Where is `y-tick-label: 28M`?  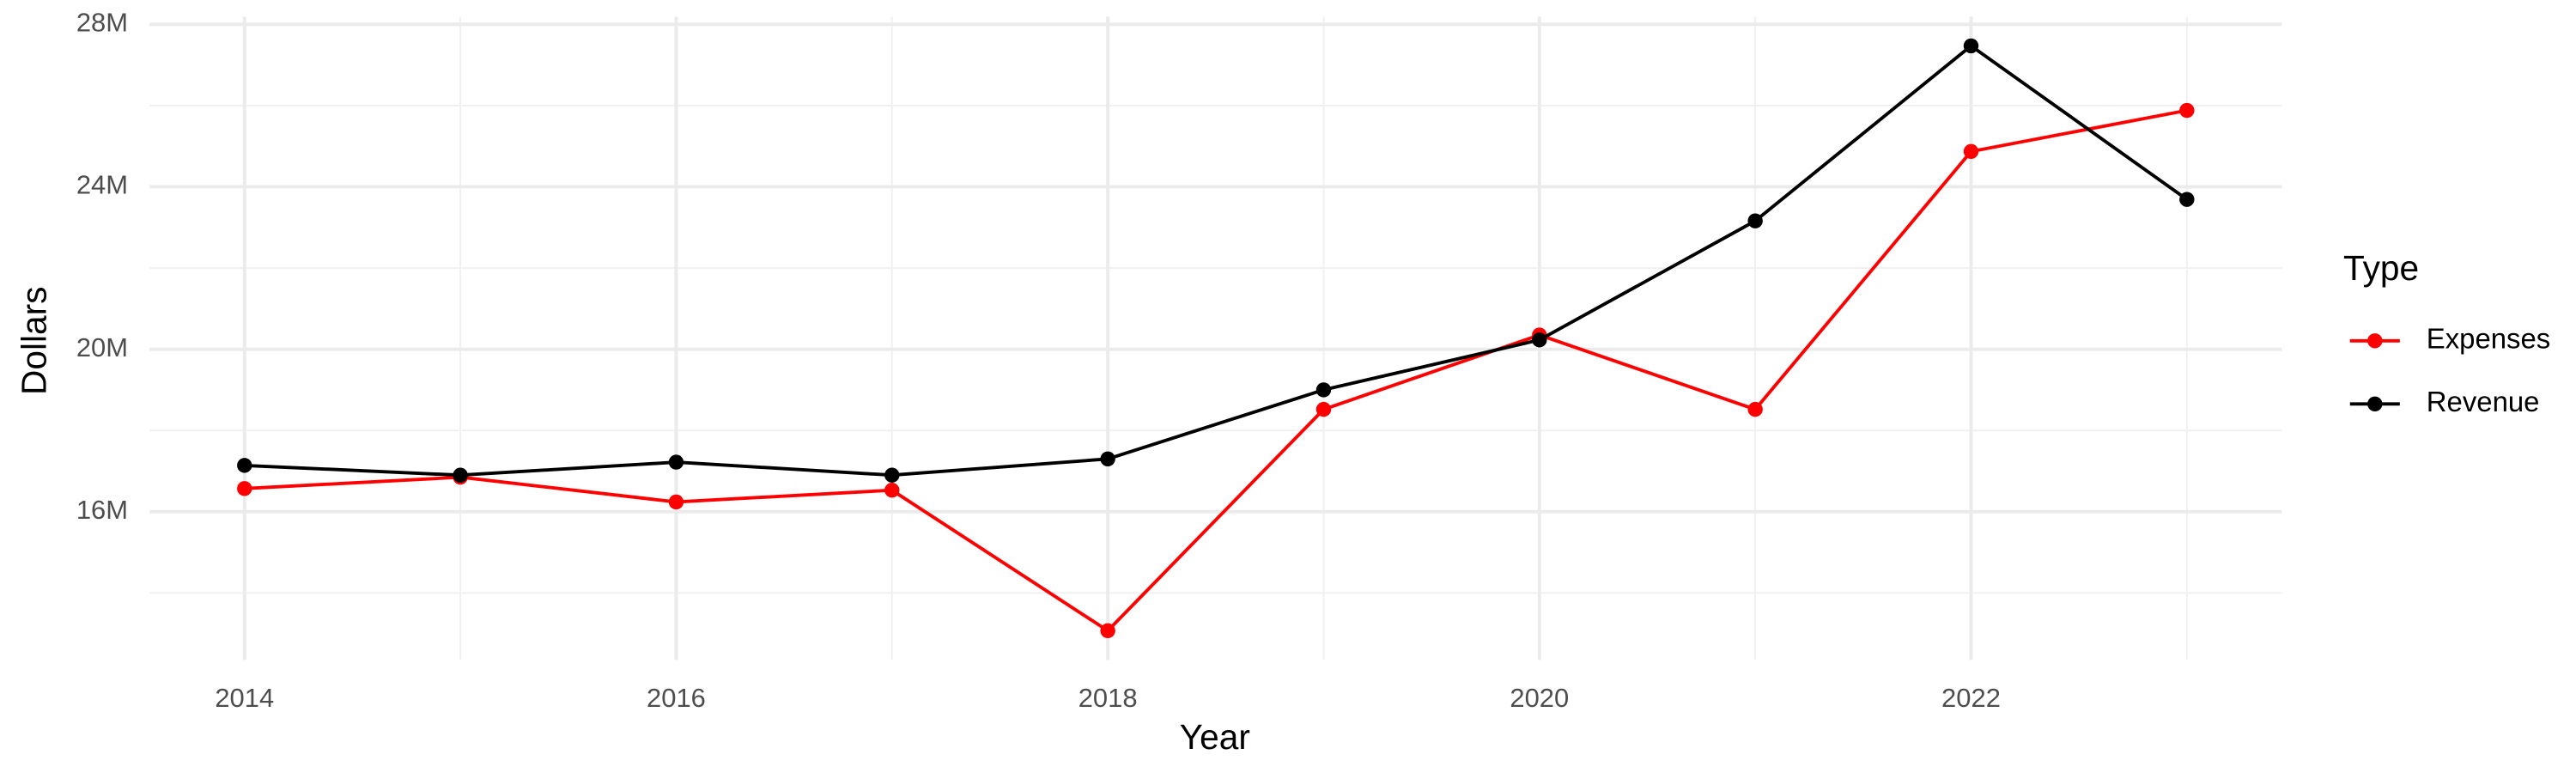
y-tick-label: 28M is located at coordinates (102, 23).